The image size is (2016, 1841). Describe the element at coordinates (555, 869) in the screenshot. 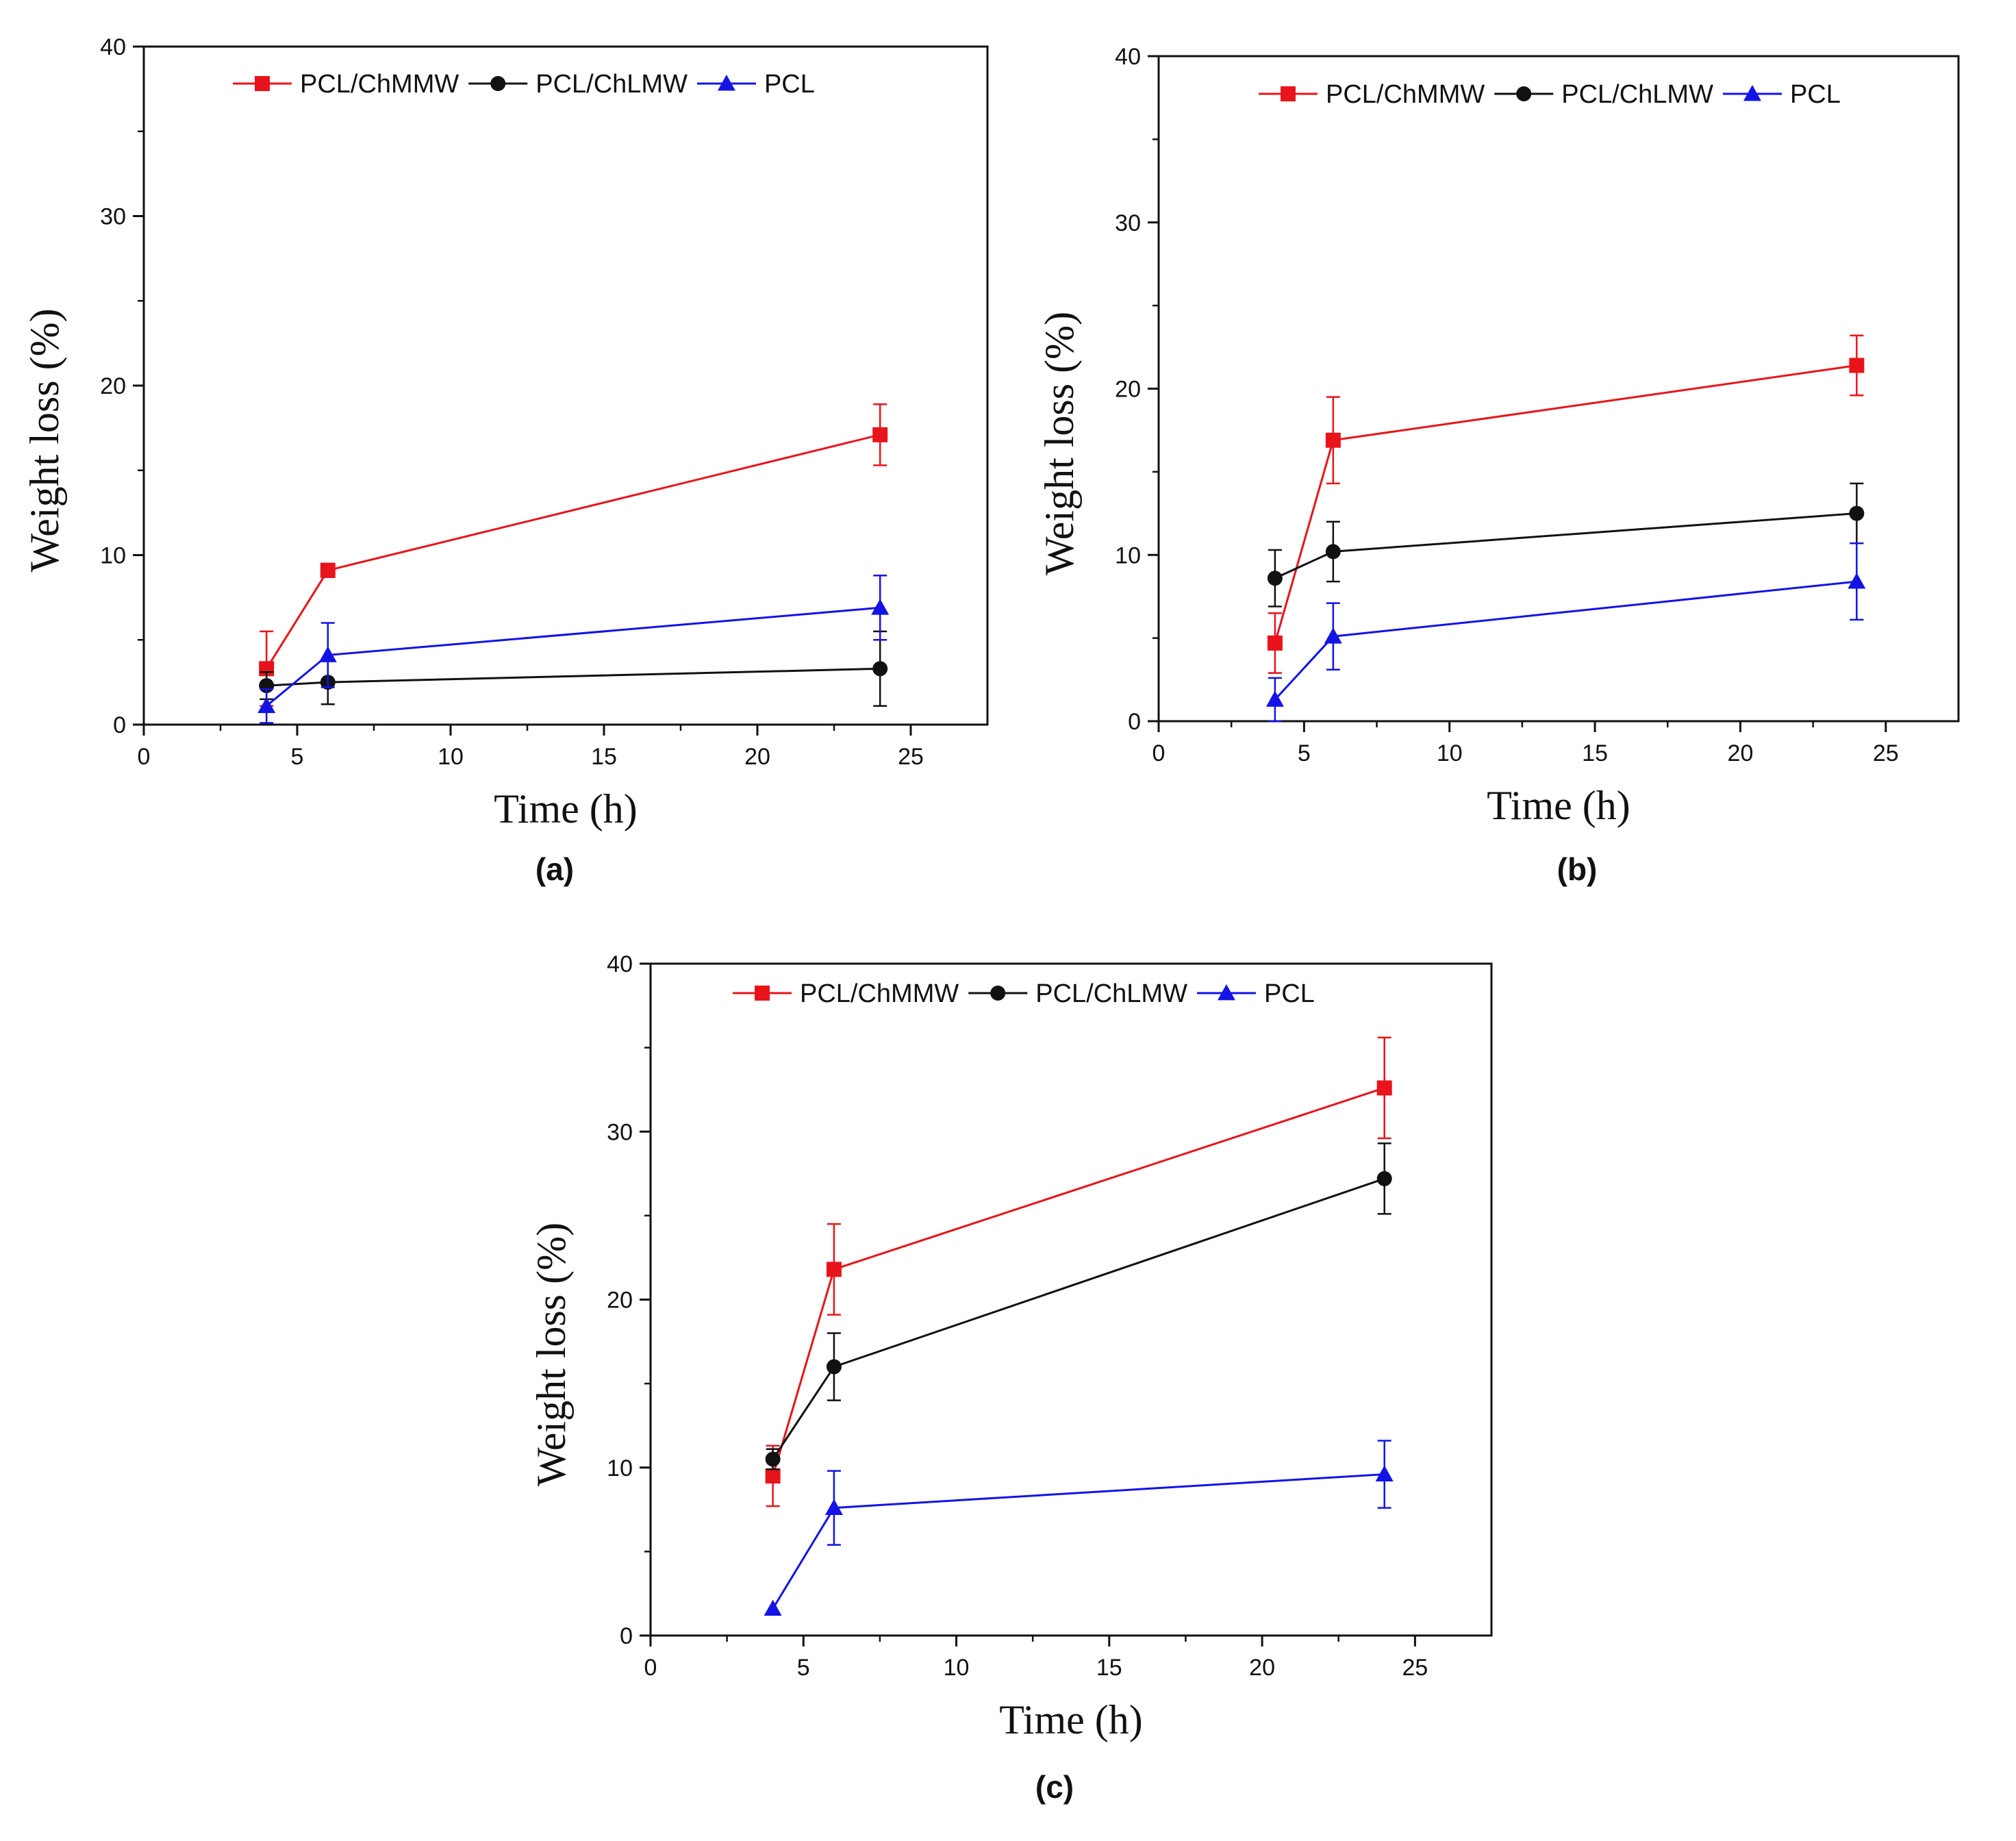

I see `panel-label: (a)` at that location.